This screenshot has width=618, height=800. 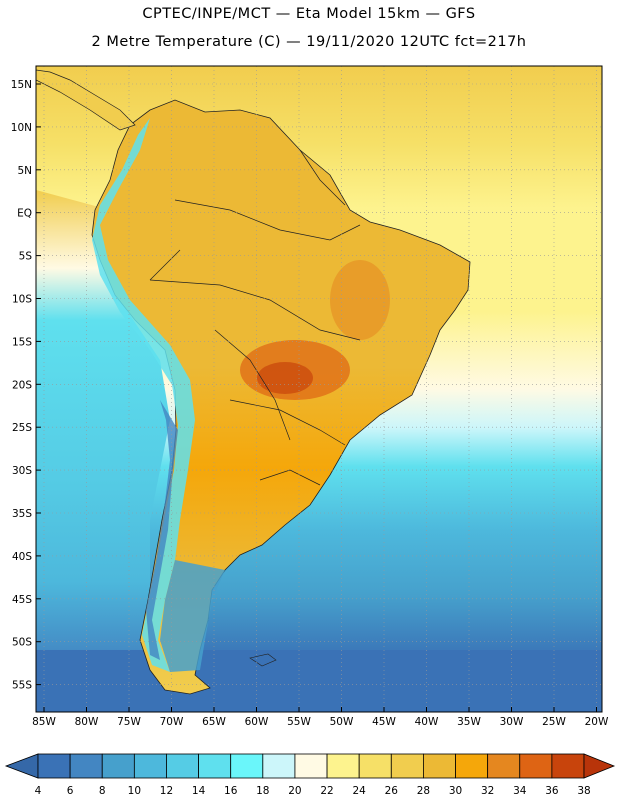 What do you see at coordinates (319, 681) in the screenshot?
I see `southern-ocean` at bounding box center [319, 681].